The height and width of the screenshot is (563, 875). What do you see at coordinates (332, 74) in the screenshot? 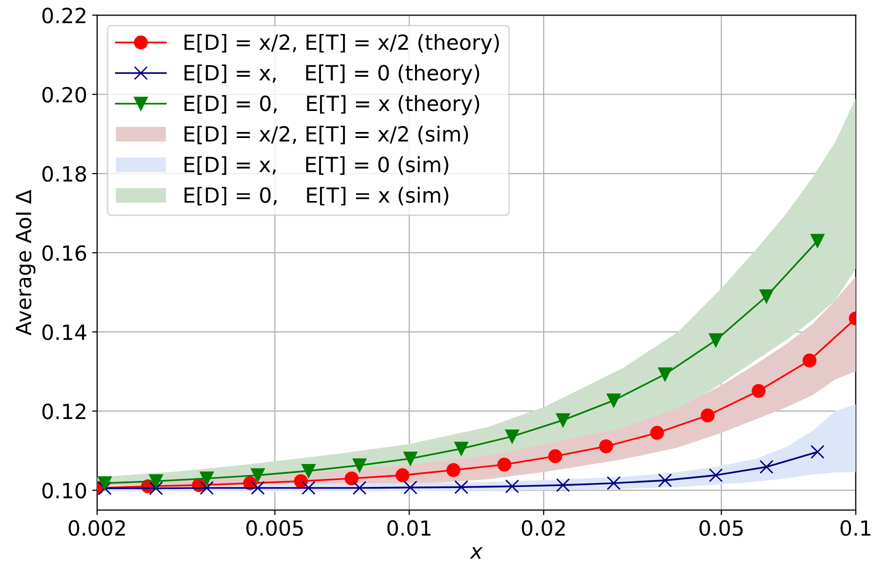
I see `legend-label: E[D] = x, E[T] = 0 (theory)` at bounding box center [332, 74].